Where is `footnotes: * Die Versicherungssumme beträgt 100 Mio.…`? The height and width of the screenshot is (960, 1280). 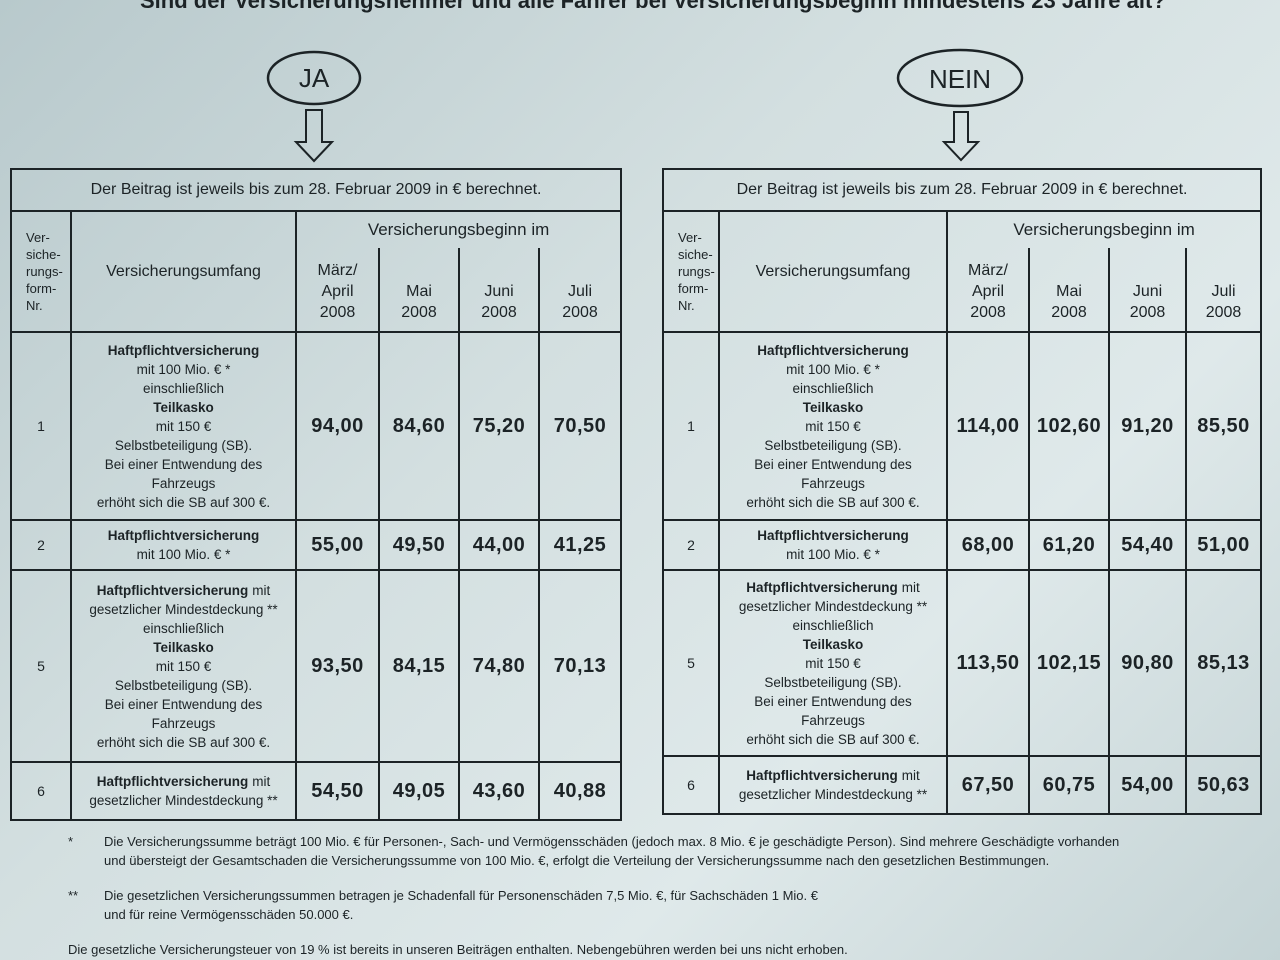
footnotes: * Die Versicherungssumme beträgt 100 Mio.… is located at coordinates (593, 895).